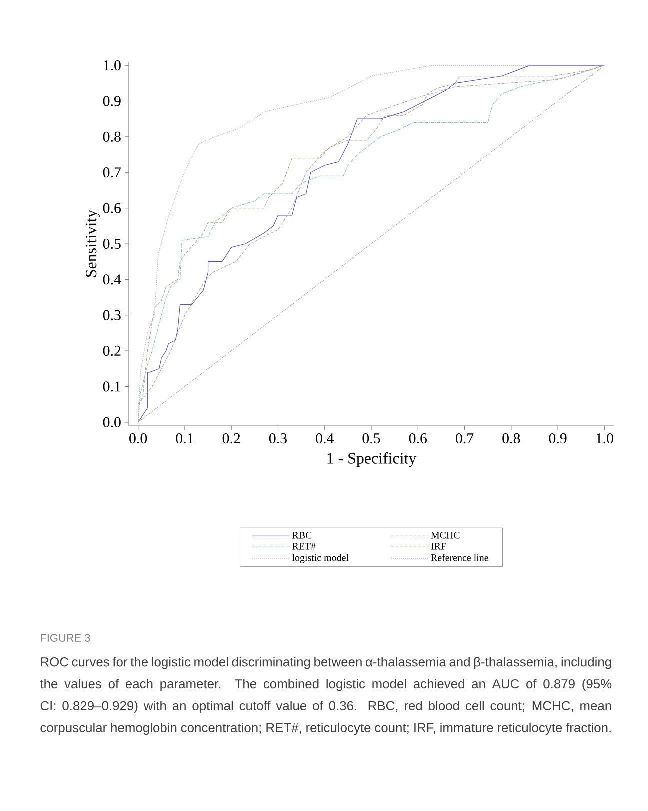 Image resolution: width=648 pixels, height=811 pixels. What do you see at coordinates (112, 244) in the screenshot?
I see `y-tick-label: 0.5` at bounding box center [112, 244].